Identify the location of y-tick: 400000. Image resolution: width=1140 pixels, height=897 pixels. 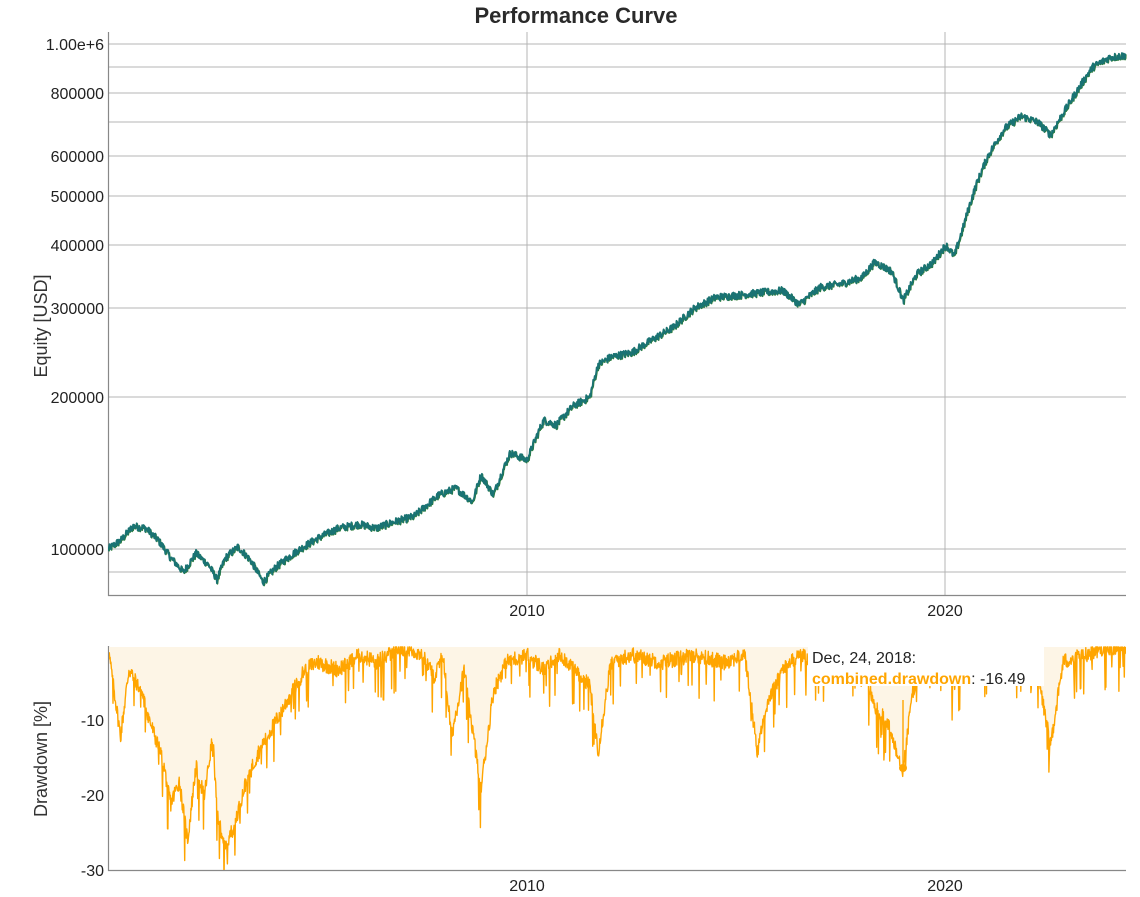
(77, 246).